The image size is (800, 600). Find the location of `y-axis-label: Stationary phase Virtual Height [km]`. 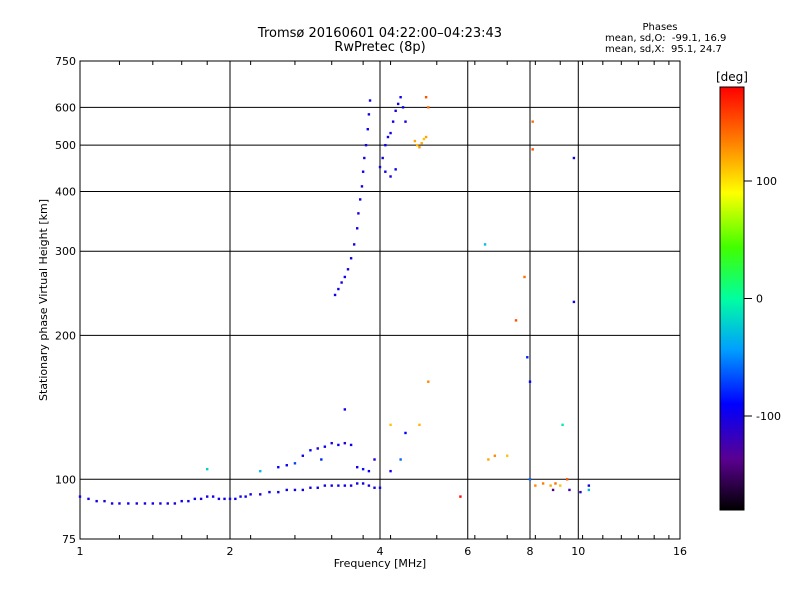

y-axis-label: Stationary phase Virtual Height [km] is located at coordinates (43, 300).